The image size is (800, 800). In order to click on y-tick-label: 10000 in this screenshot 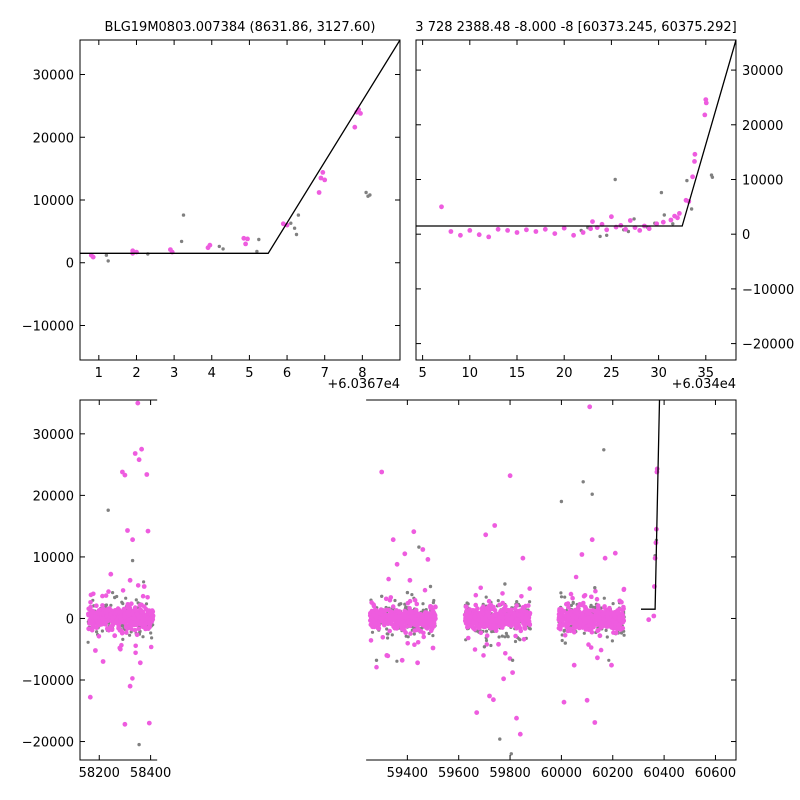, I will do `click(53, 558)`.